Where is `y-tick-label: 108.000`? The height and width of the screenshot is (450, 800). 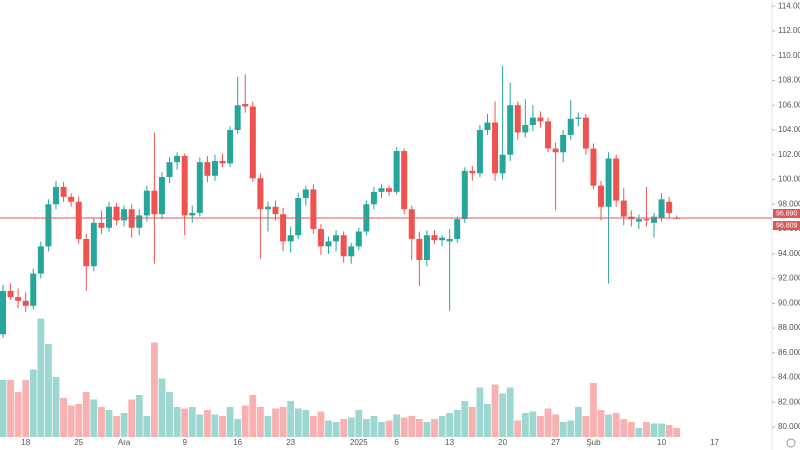
y-tick-label: 108.000 is located at coordinates (789, 80).